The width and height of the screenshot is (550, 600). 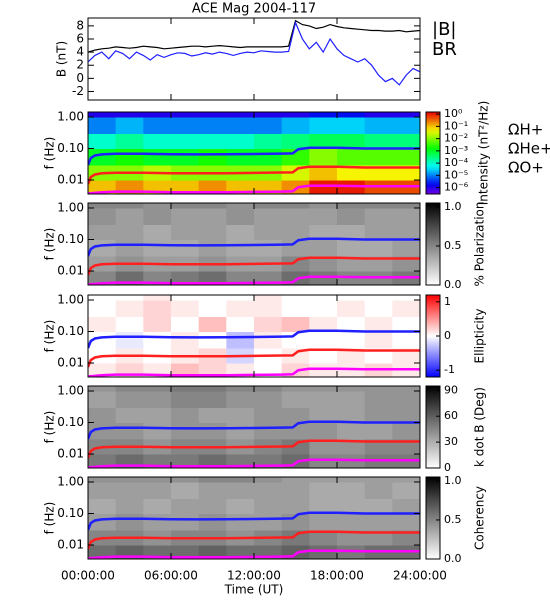 What do you see at coordinates (453, 206) in the screenshot?
I see `colorbar-tick-label: 1.0` at bounding box center [453, 206].